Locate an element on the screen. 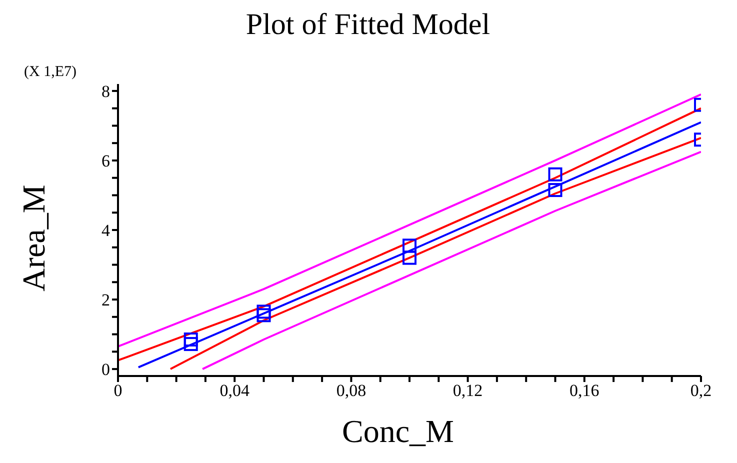 The width and height of the screenshot is (737, 463). x-tick-label: 0 is located at coordinates (118, 390).